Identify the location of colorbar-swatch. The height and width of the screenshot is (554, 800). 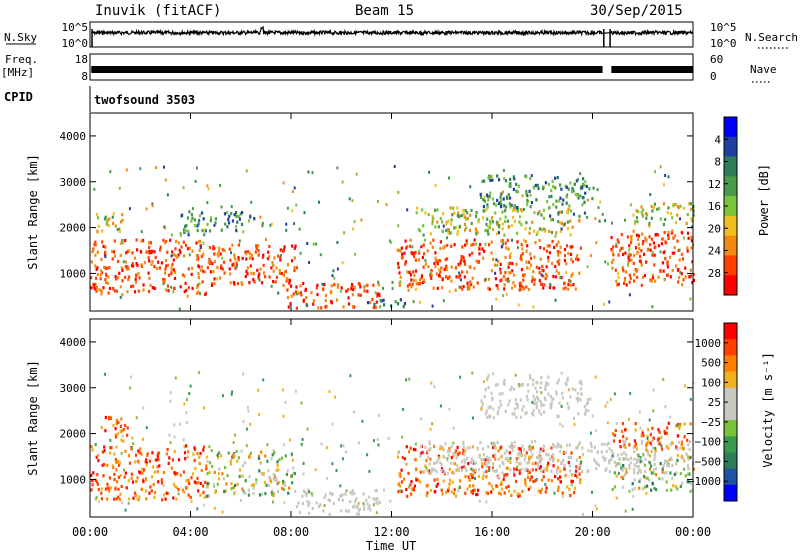
(730, 166).